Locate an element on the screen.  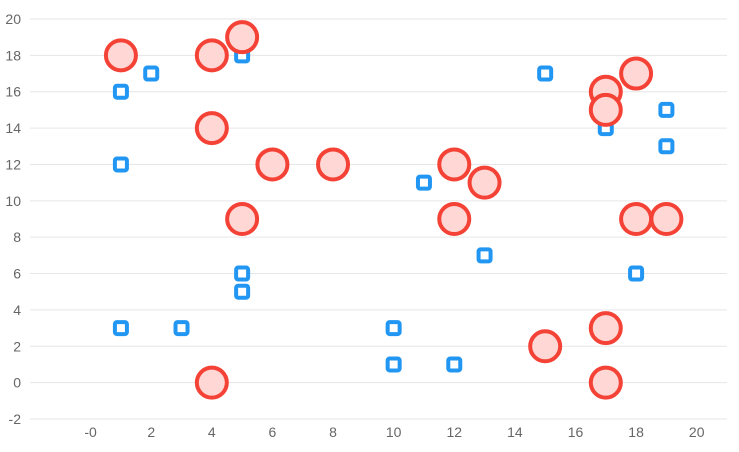
y-tick-label: 6 is located at coordinates (17, 274).